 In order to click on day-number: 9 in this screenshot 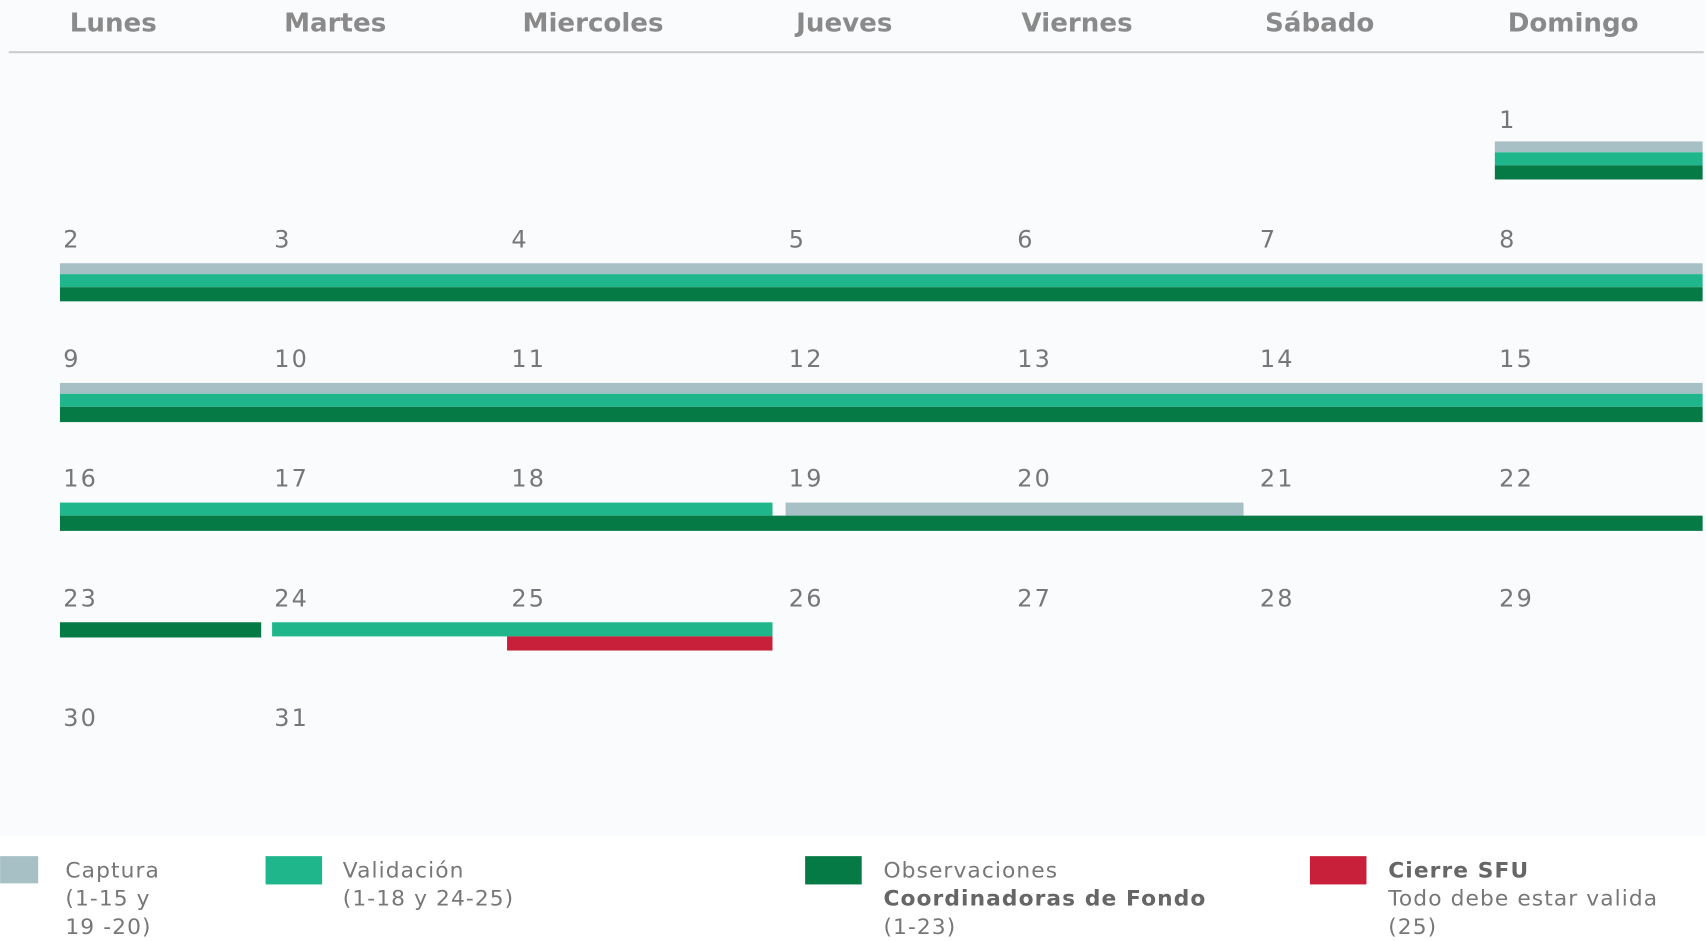, I will do `click(71, 359)`.